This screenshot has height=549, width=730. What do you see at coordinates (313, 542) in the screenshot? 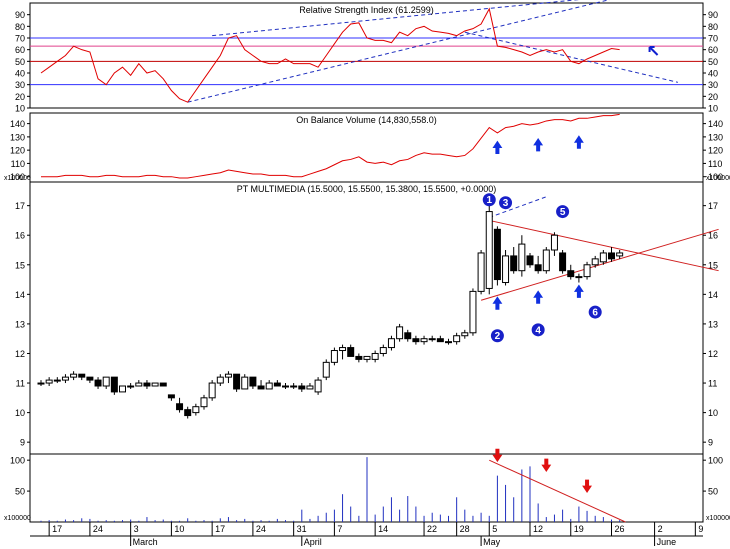
I see `month-label: April` at bounding box center [313, 542].